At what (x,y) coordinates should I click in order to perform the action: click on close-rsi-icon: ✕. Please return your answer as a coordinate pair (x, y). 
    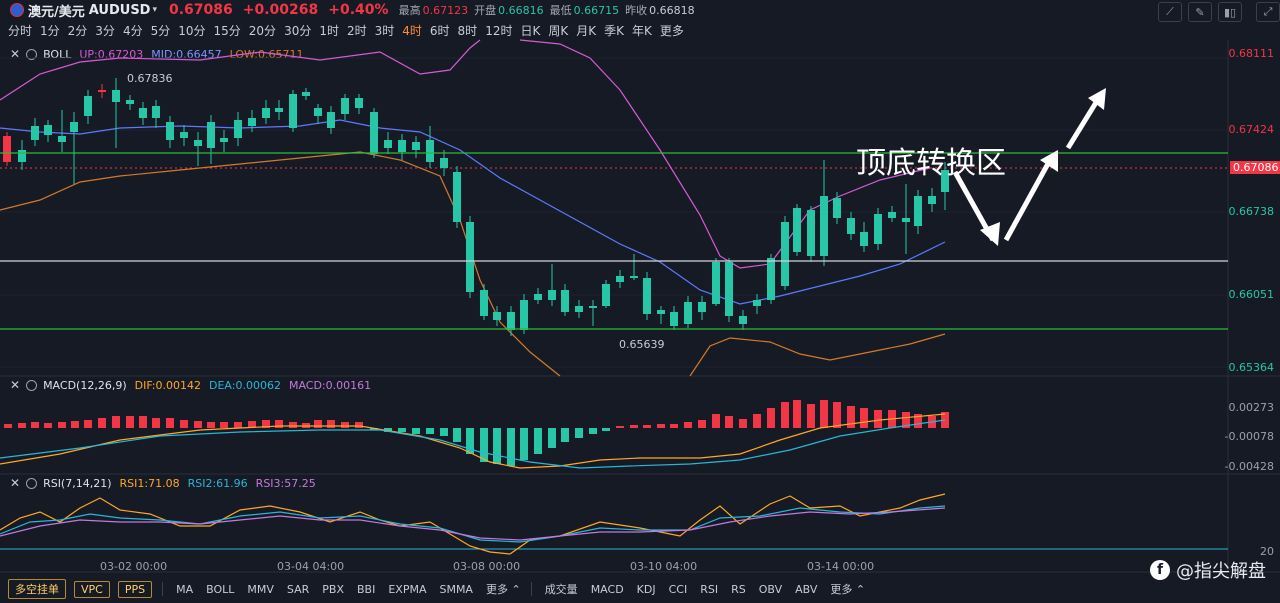
    Looking at the image, I should click on (15, 483).